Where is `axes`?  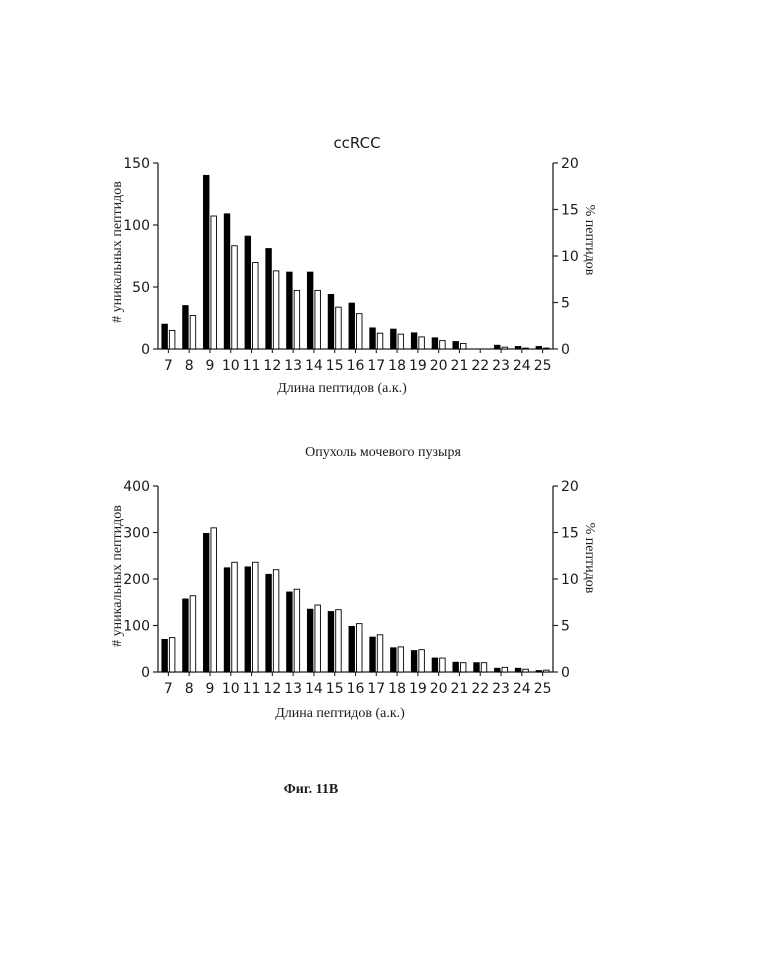
axes is located at coordinates (355, 256).